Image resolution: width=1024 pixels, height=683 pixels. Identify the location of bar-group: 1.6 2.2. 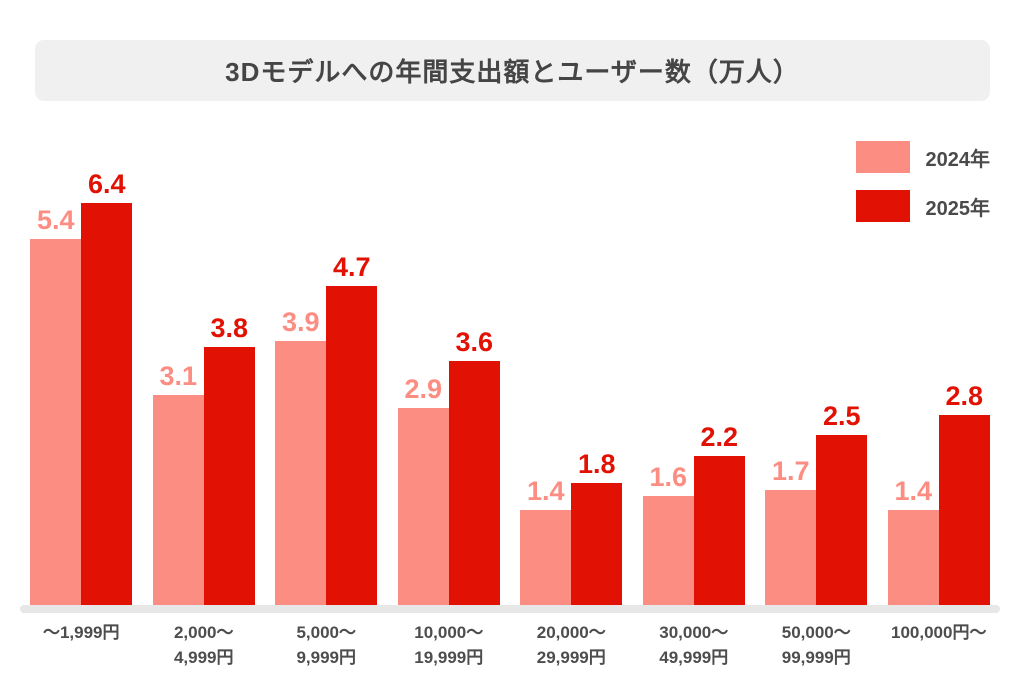
(694, 388).